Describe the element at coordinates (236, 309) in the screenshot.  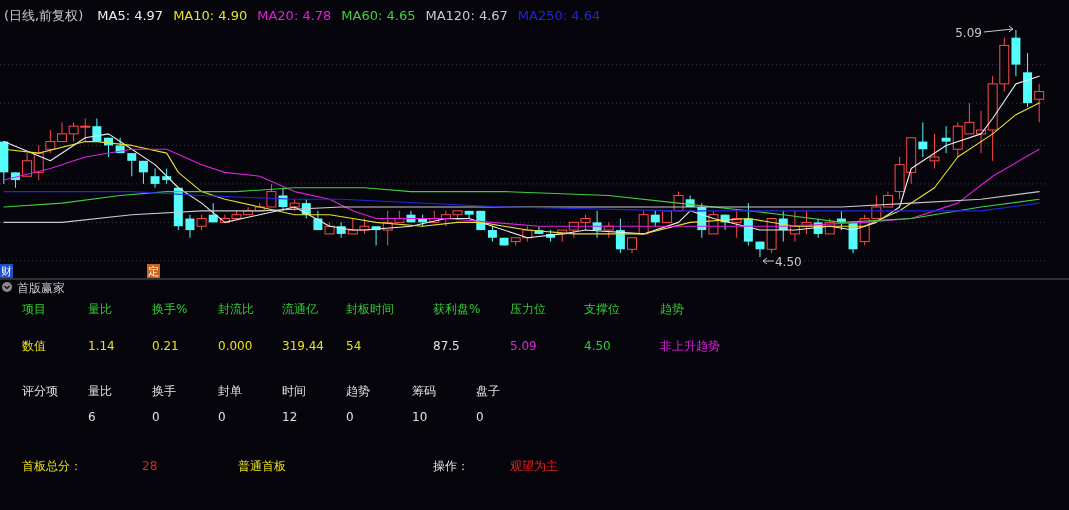
I see `text: 封流比` at that location.